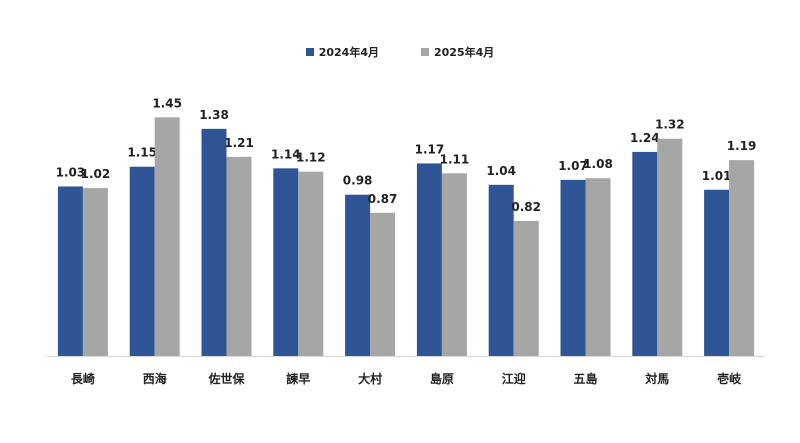  Describe the element at coordinates (430, 149) in the screenshot. I see `data-label-2024-5: 1.17` at that location.